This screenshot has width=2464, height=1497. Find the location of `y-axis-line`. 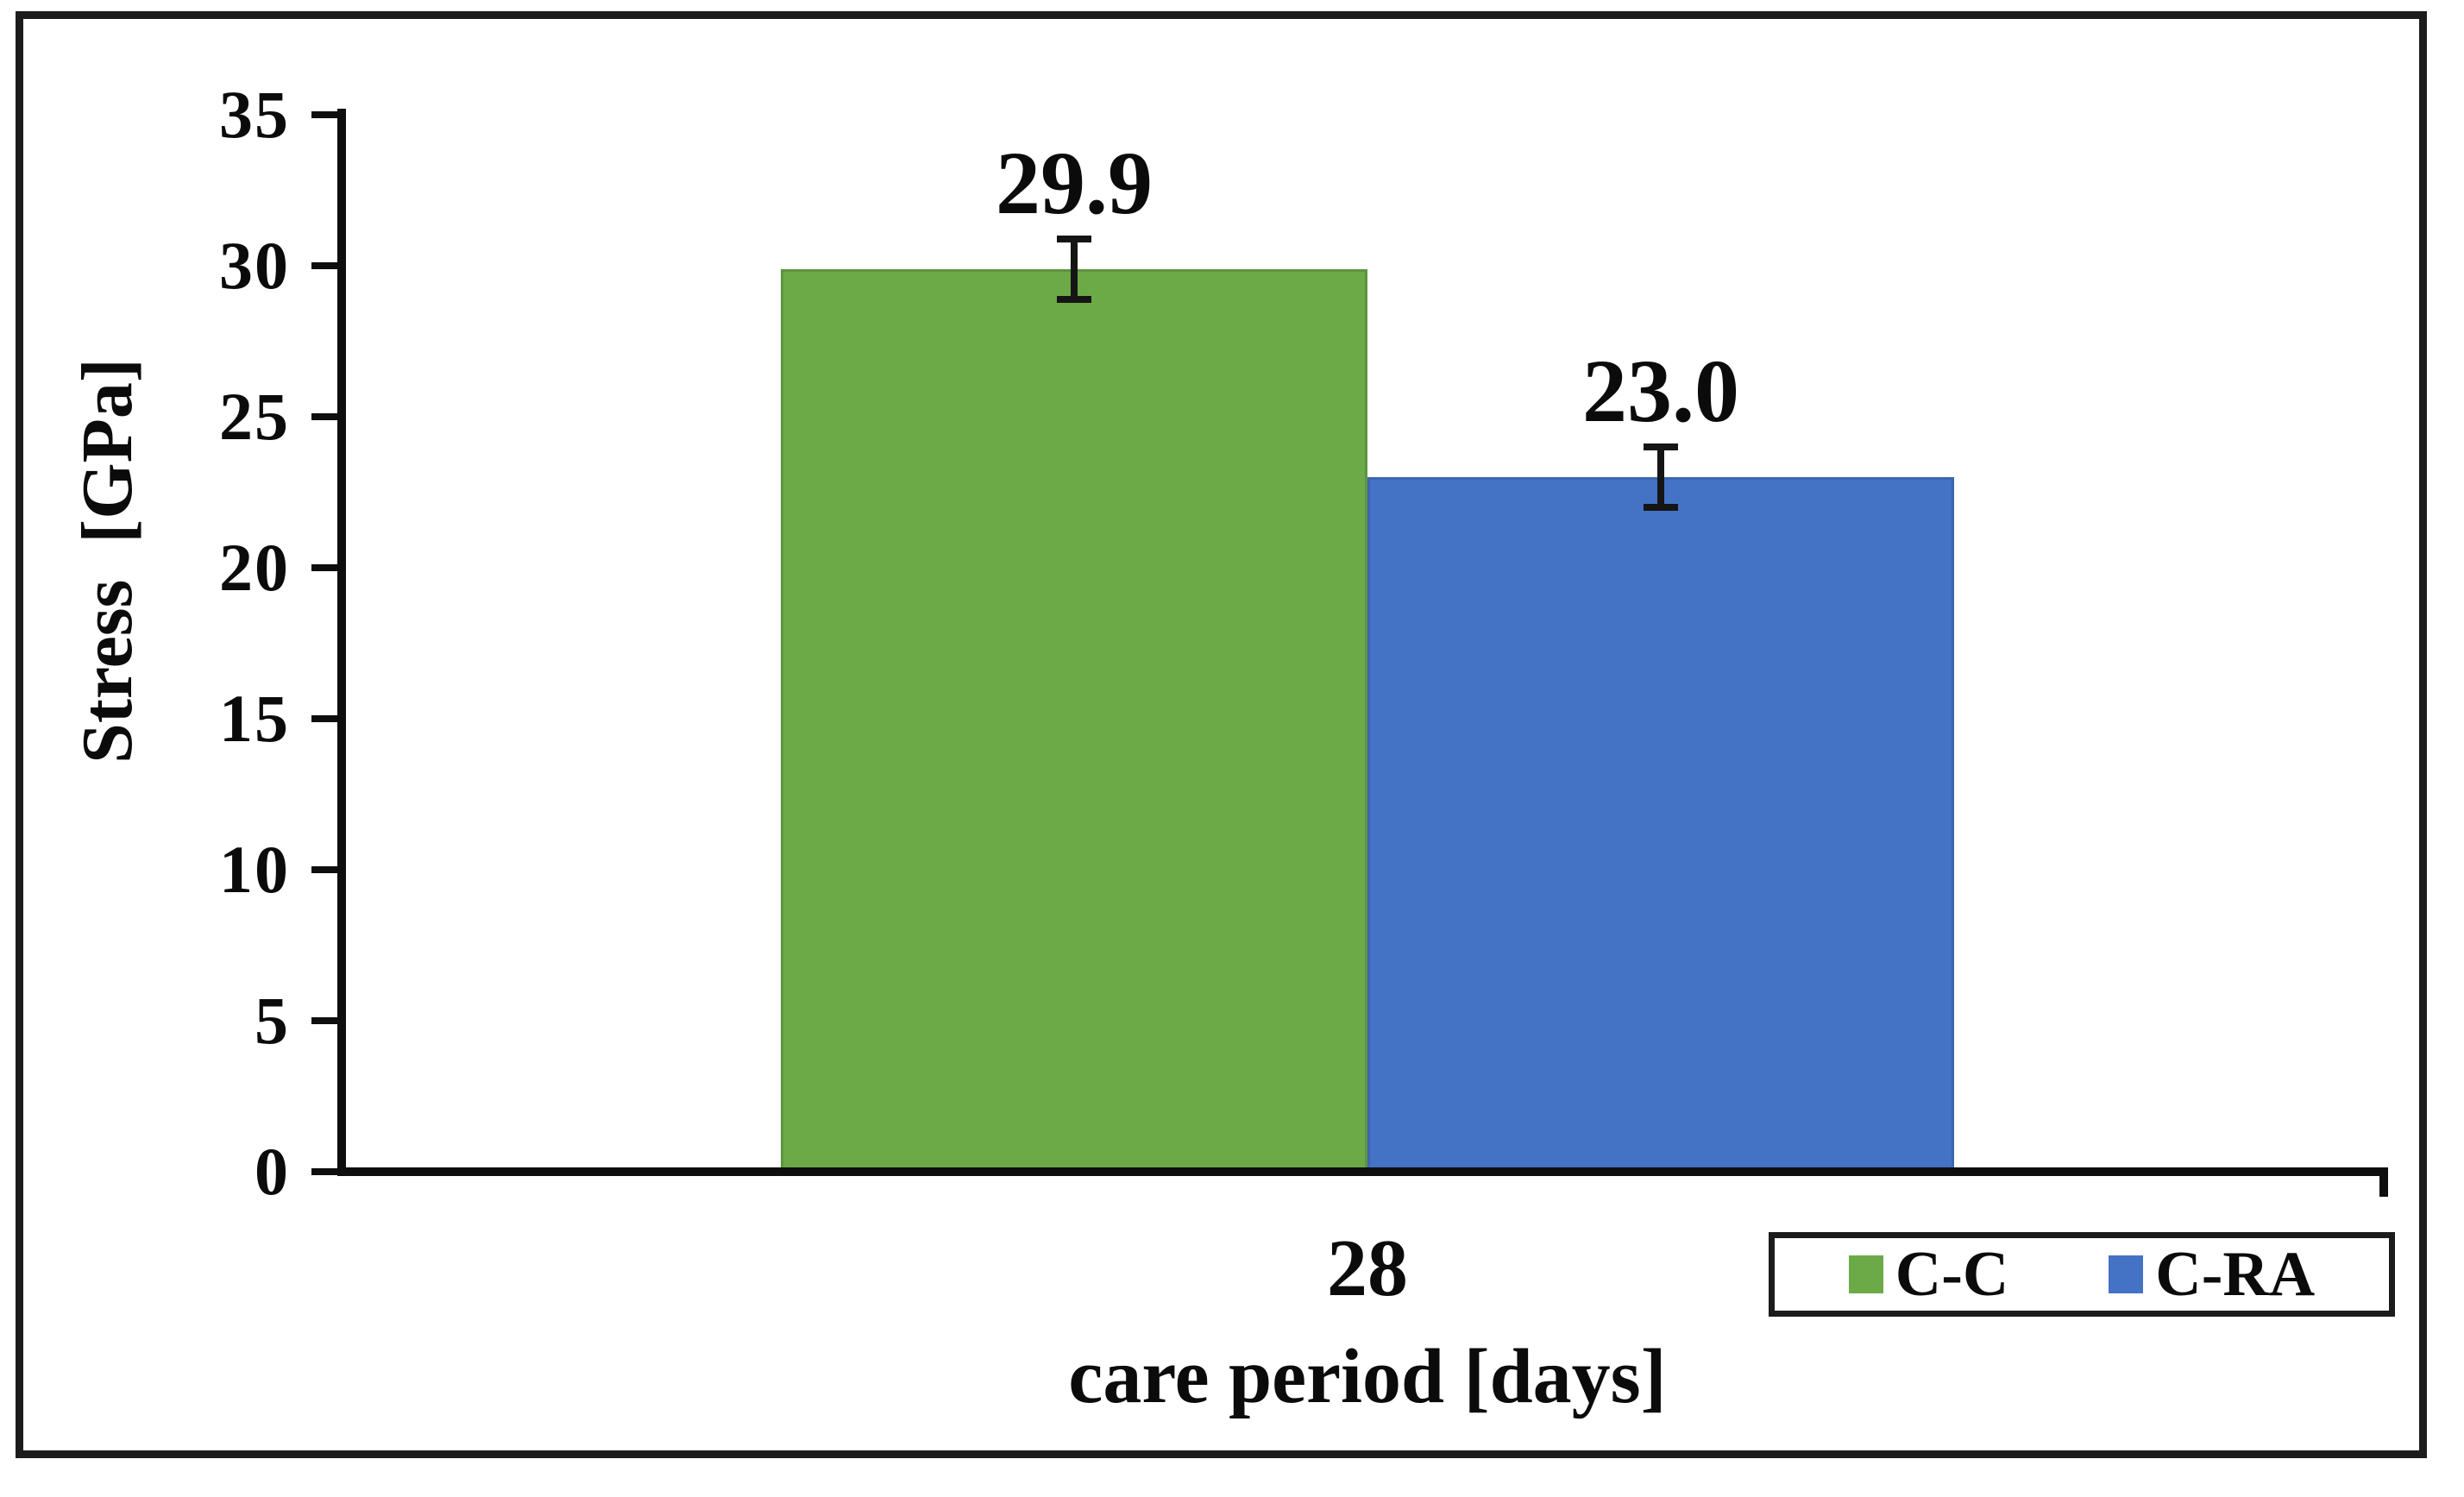

y-axis-line is located at coordinates (342, 642).